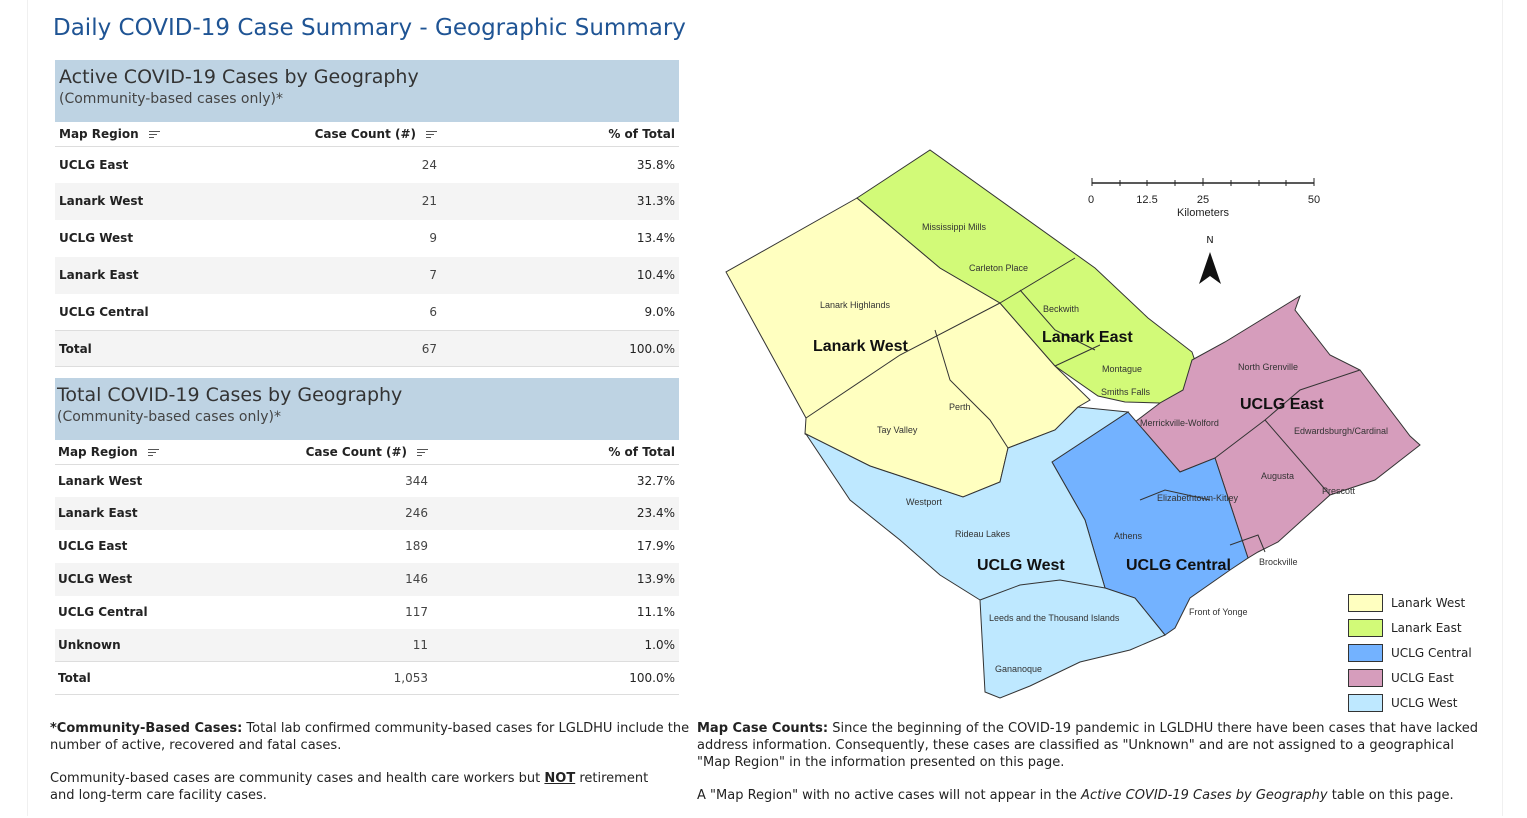  What do you see at coordinates (1410, 627) in the screenshot?
I see `legend-item: Lanark East` at bounding box center [1410, 627].